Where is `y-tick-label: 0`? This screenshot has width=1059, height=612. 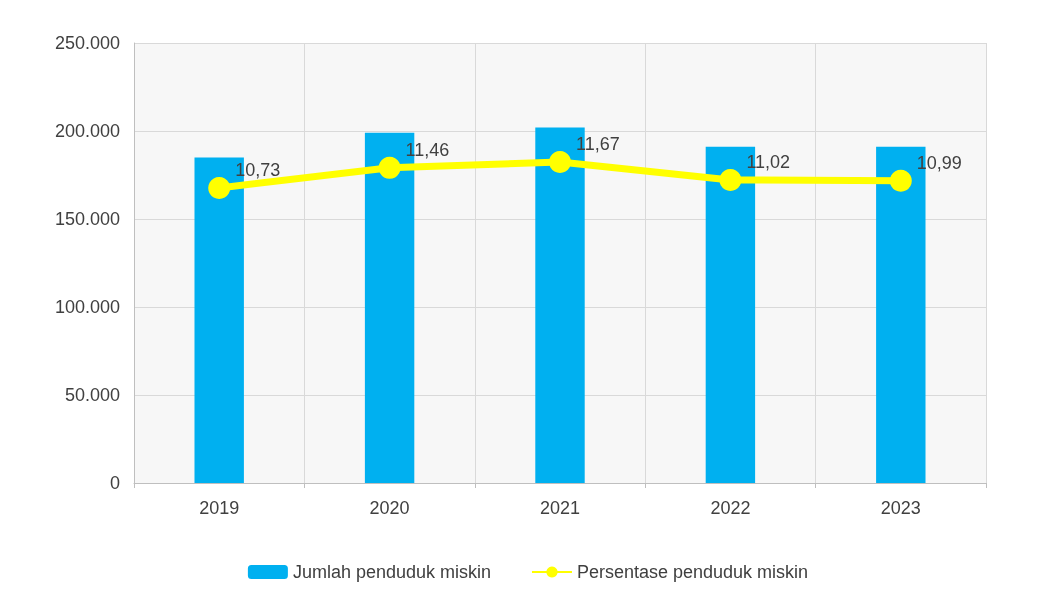 y-tick-label: 0 is located at coordinates (114, 483).